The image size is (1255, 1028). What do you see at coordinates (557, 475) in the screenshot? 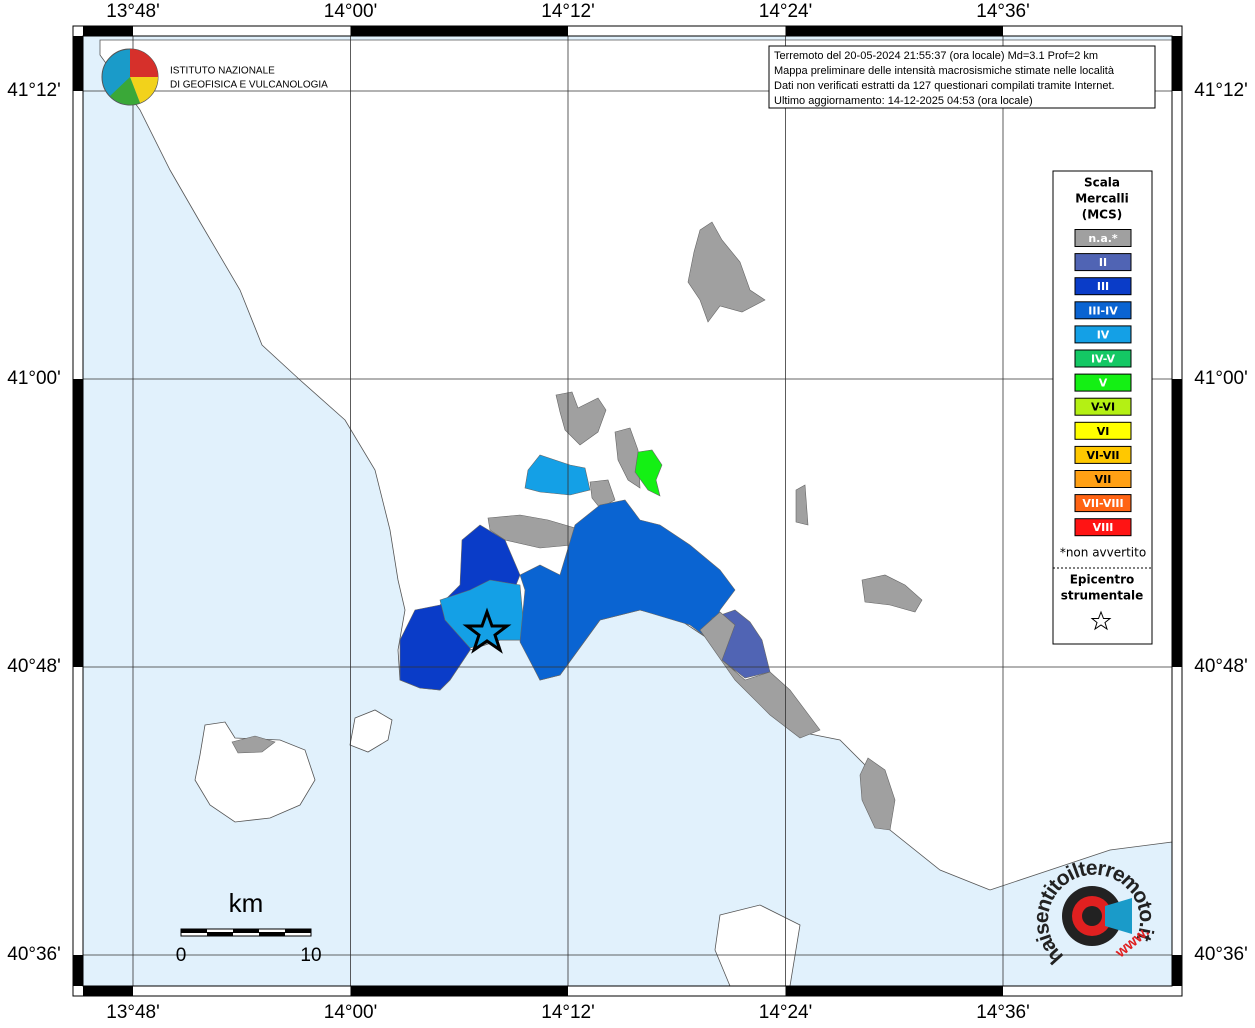
I see `region-iv` at bounding box center [557, 475].